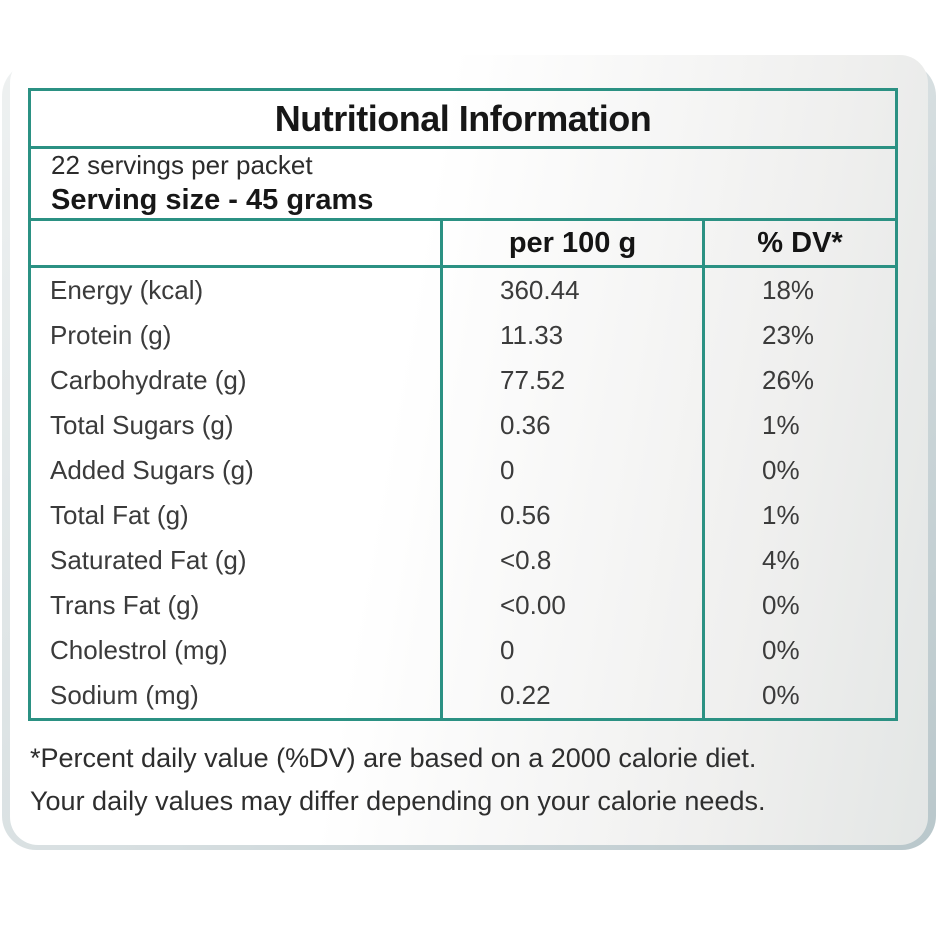 The height and width of the screenshot is (940, 940). What do you see at coordinates (182, 165) in the screenshot?
I see `servings-per-packet: 22 servings per packet` at bounding box center [182, 165].